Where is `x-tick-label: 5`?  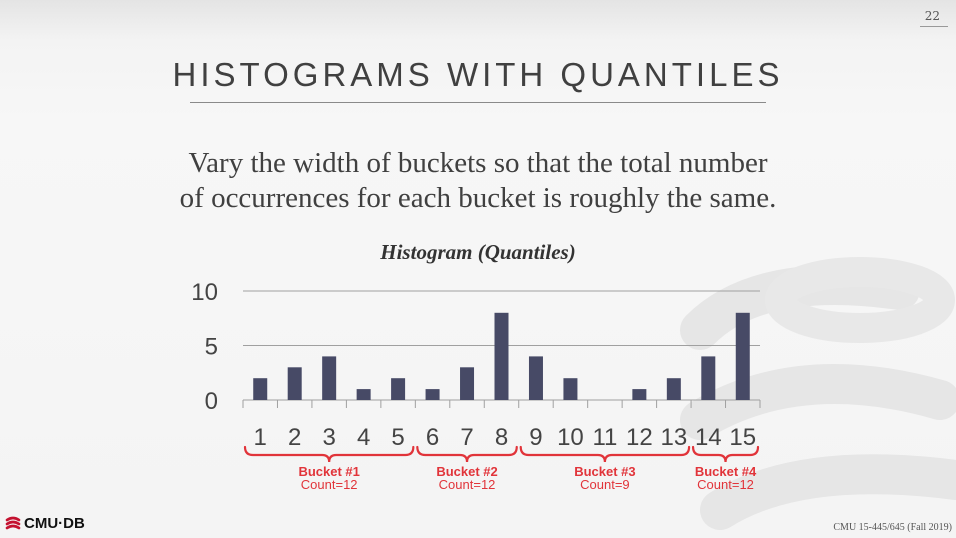 x-tick-label: 5 is located at coordinates (397, 437).